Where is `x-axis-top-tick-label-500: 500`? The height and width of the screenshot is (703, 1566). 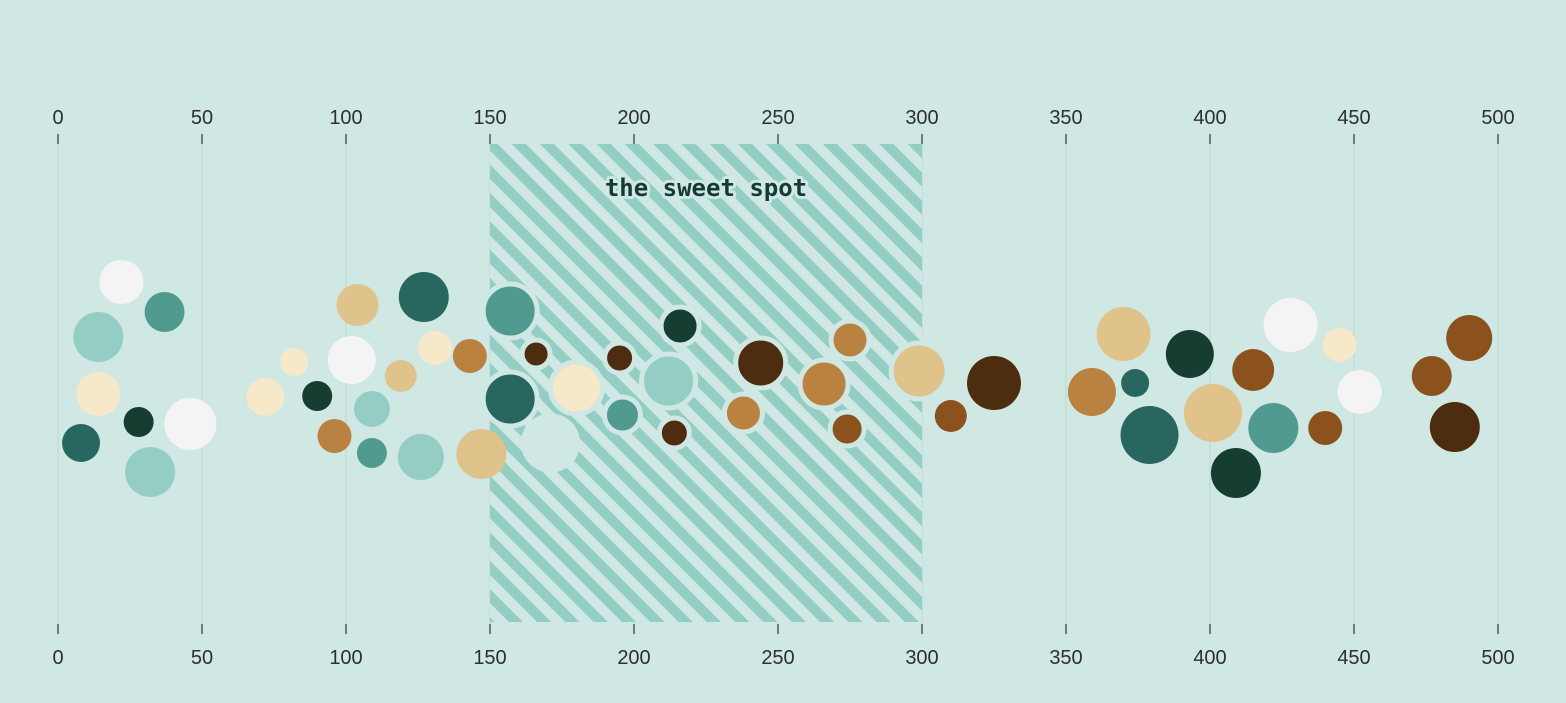
x-axis-top-tick-label-500: 500 is located at coordinates (1497, 118).